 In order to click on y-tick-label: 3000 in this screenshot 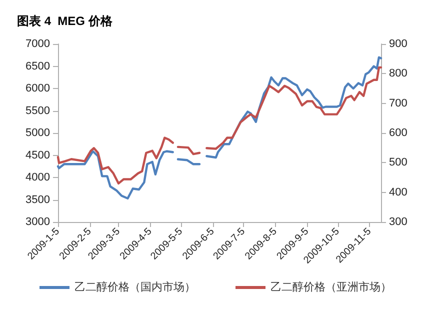, I will do `click(38, 222)`.